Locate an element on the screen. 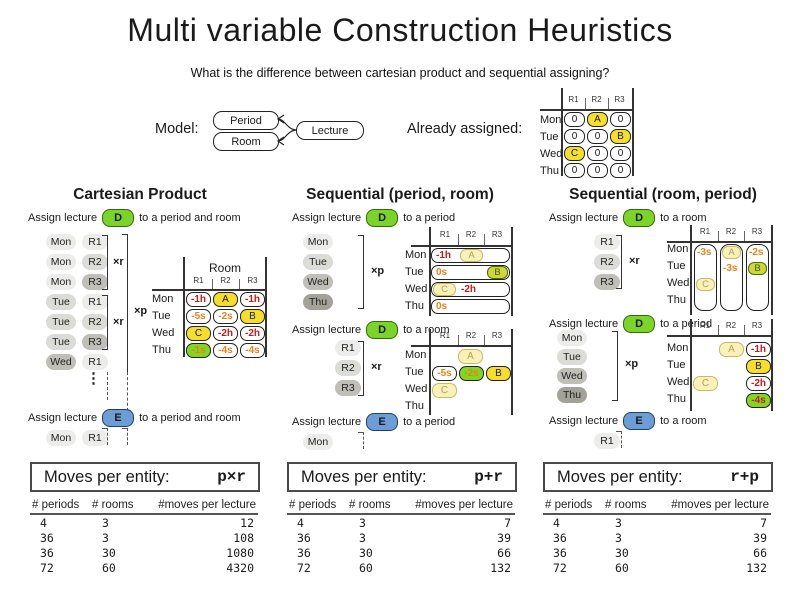 The width and height of the screenshot is (800, 600). move-score: -2h is located at coordinates (468, 289).